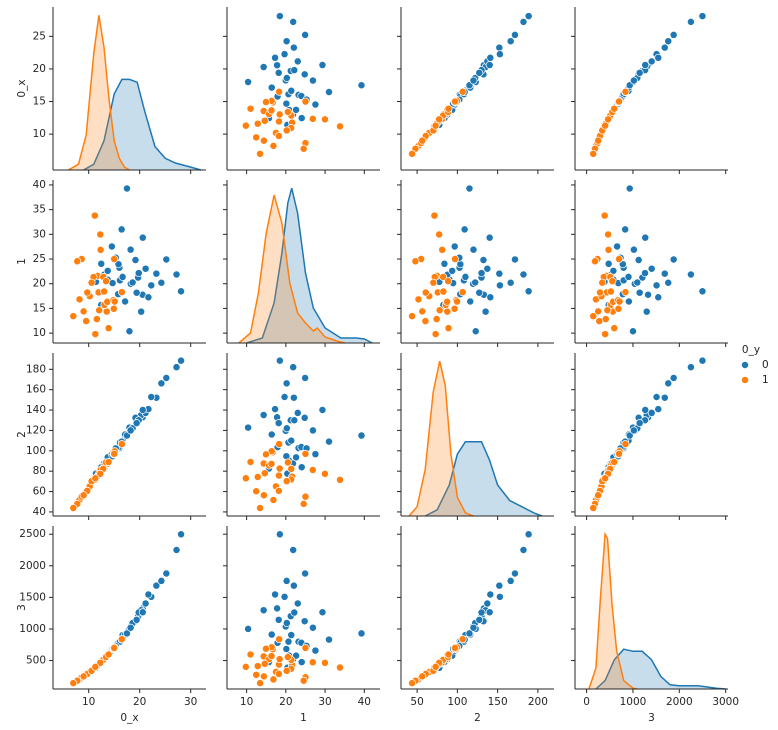  Describe the element at coordinates (477, 718) in the screenshot. I see `x-axis-label: 2` at that location.